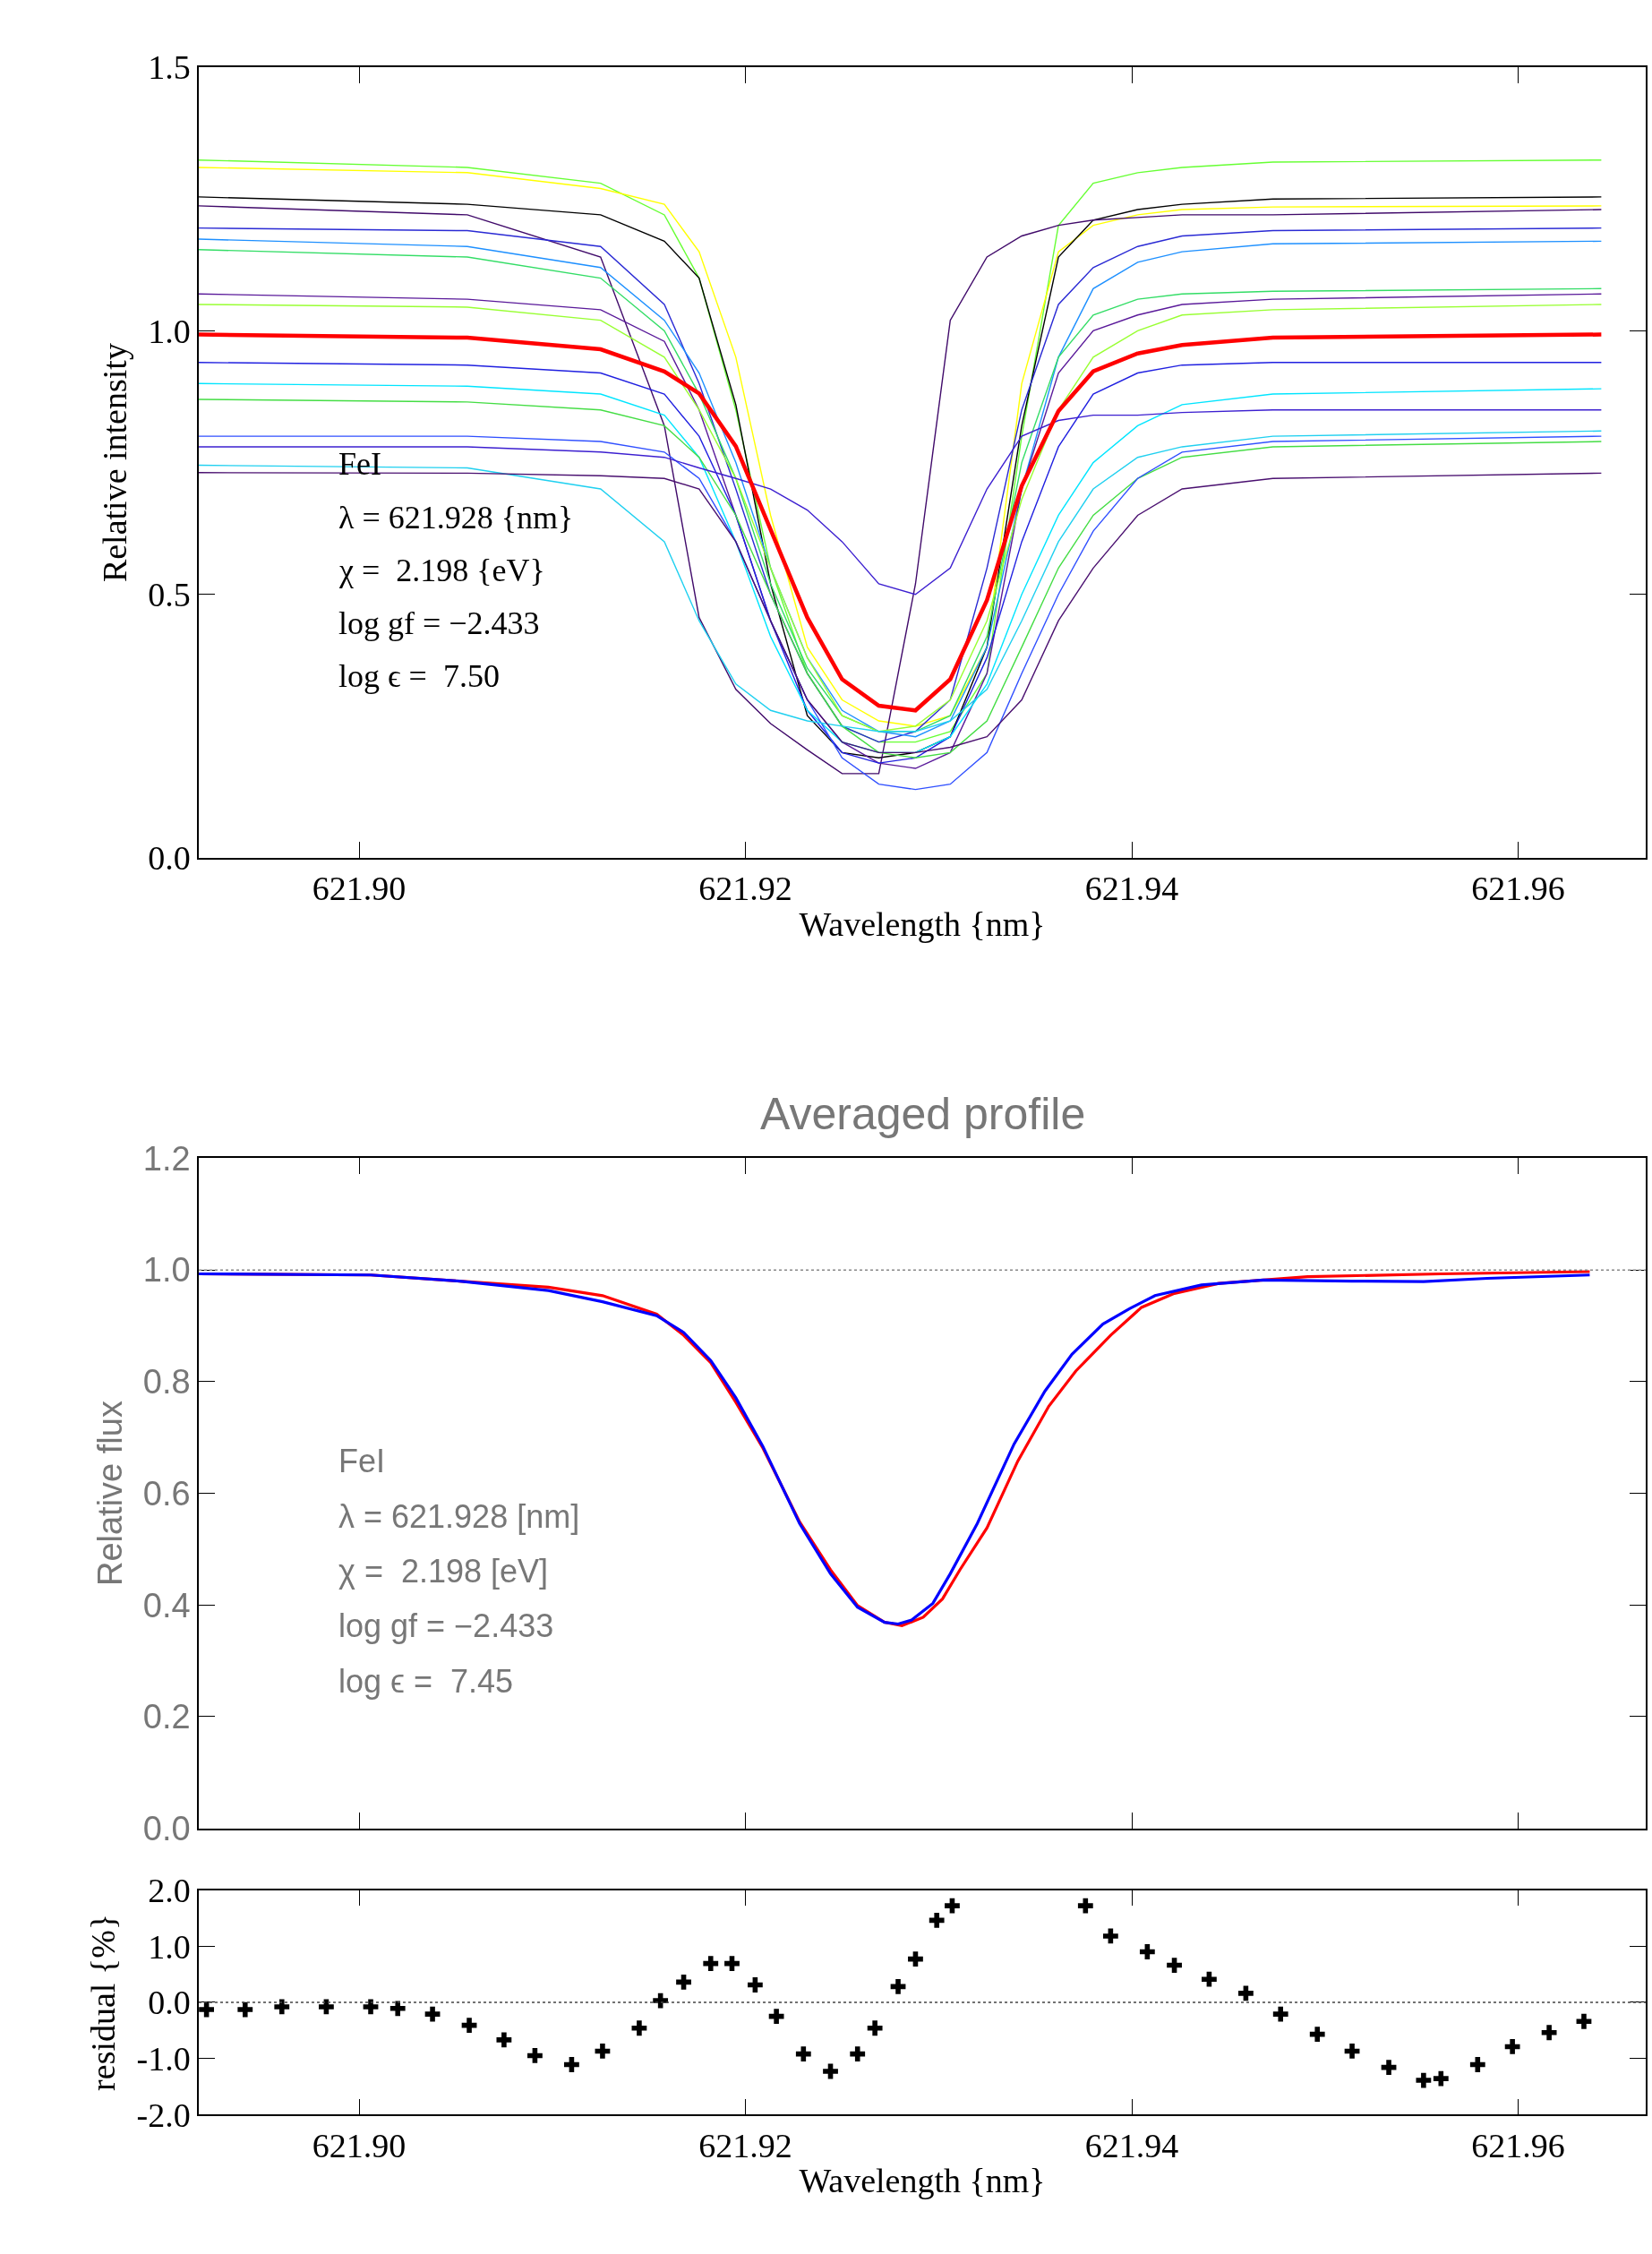 Image resolution: width=1652 pixels, height=2254 pixels. What do you see at coordinates (459, 1516) in the screenshot?
I see `annotation: λ = 621.928 [nm]` at bounding box center [459, 1516].